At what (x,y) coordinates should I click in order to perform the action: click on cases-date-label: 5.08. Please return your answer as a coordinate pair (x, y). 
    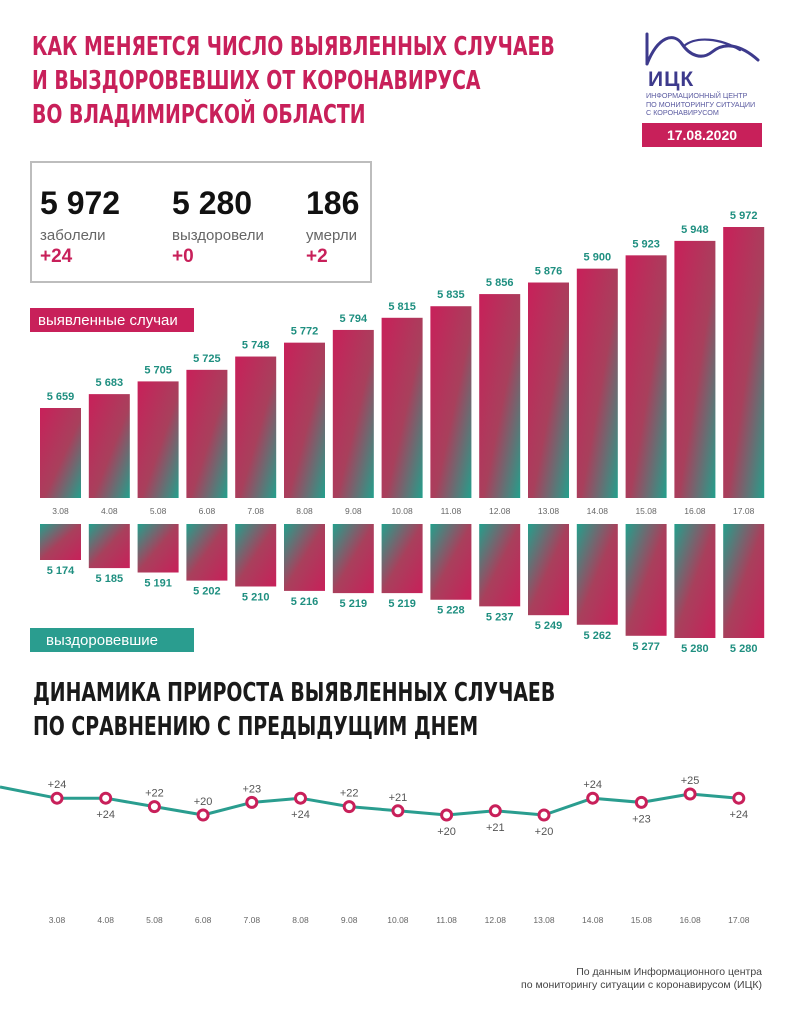
    Looking at the image, I should click on (158, 511).